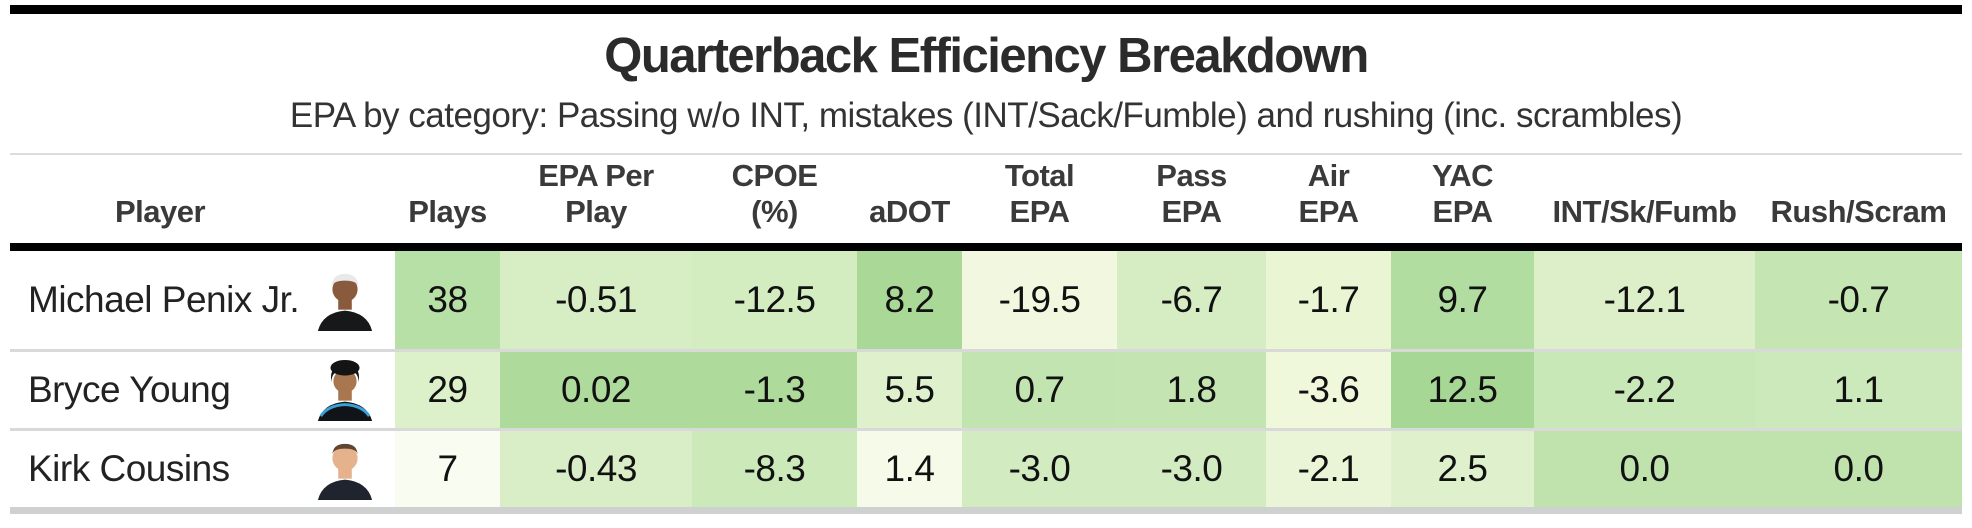  Describe the element at coordinates (447, 300) in the screenshot. I see `stat-cell-plays: 38` at that location.